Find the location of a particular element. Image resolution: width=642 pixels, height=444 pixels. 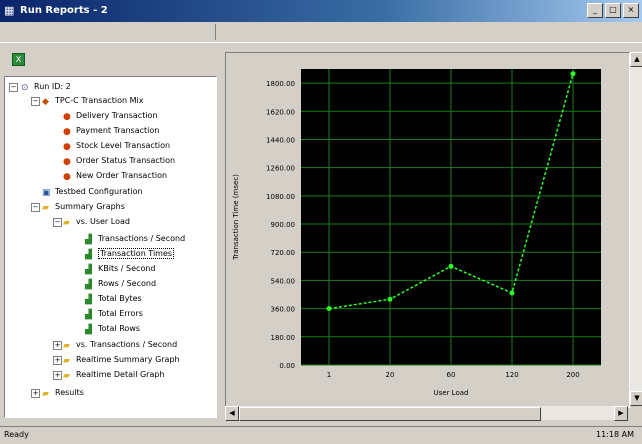

y-tick-label: 360.00 is located at coordinates (283, 310).